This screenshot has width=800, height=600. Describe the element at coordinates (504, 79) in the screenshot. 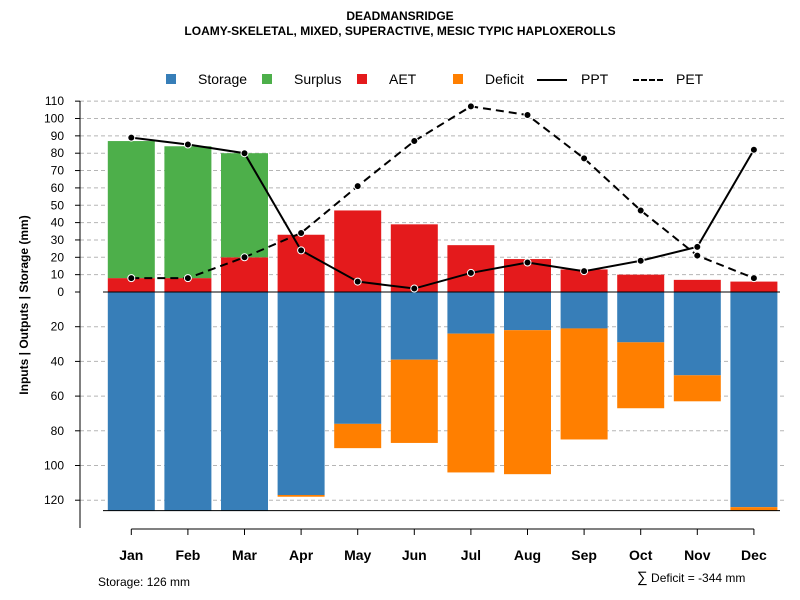

I see `legend-deficit-label: Deficit` at that location.